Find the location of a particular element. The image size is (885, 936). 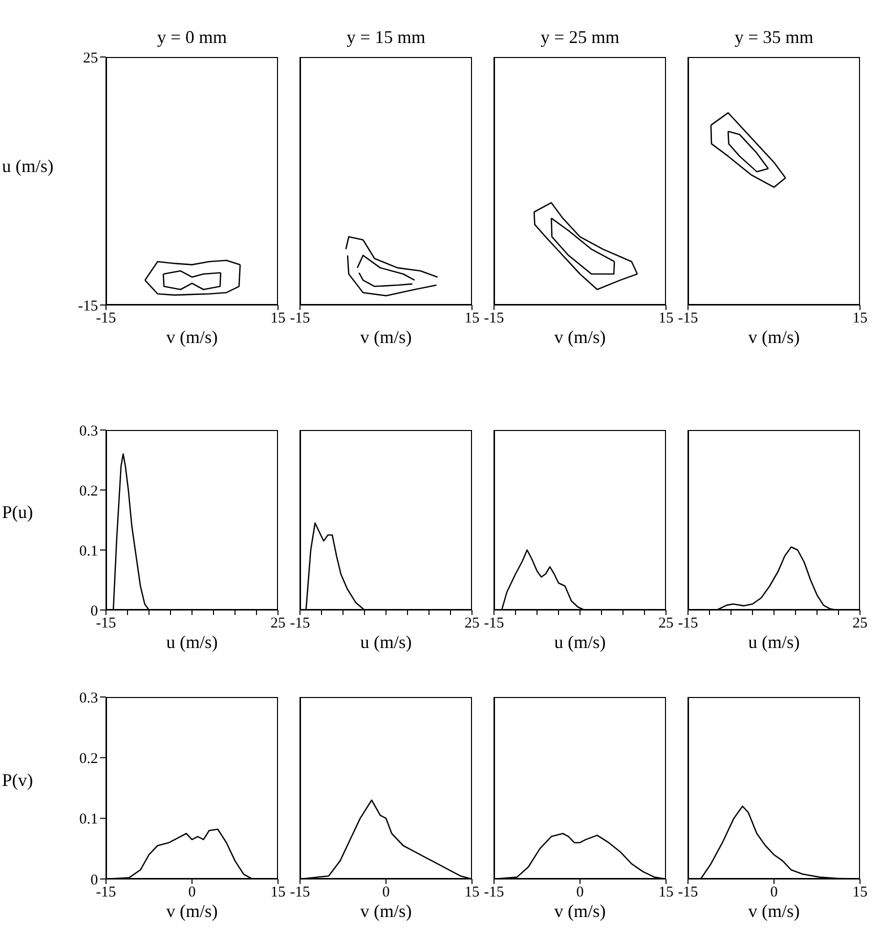

chart-title: y = 15 mm is located at coordinates (386, 37).